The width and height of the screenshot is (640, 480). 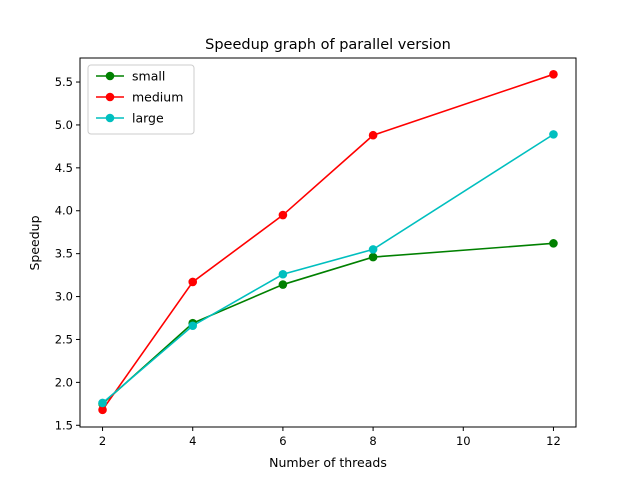 I want to click on y-tick-label: 5.0, so click(x=64, y=125).